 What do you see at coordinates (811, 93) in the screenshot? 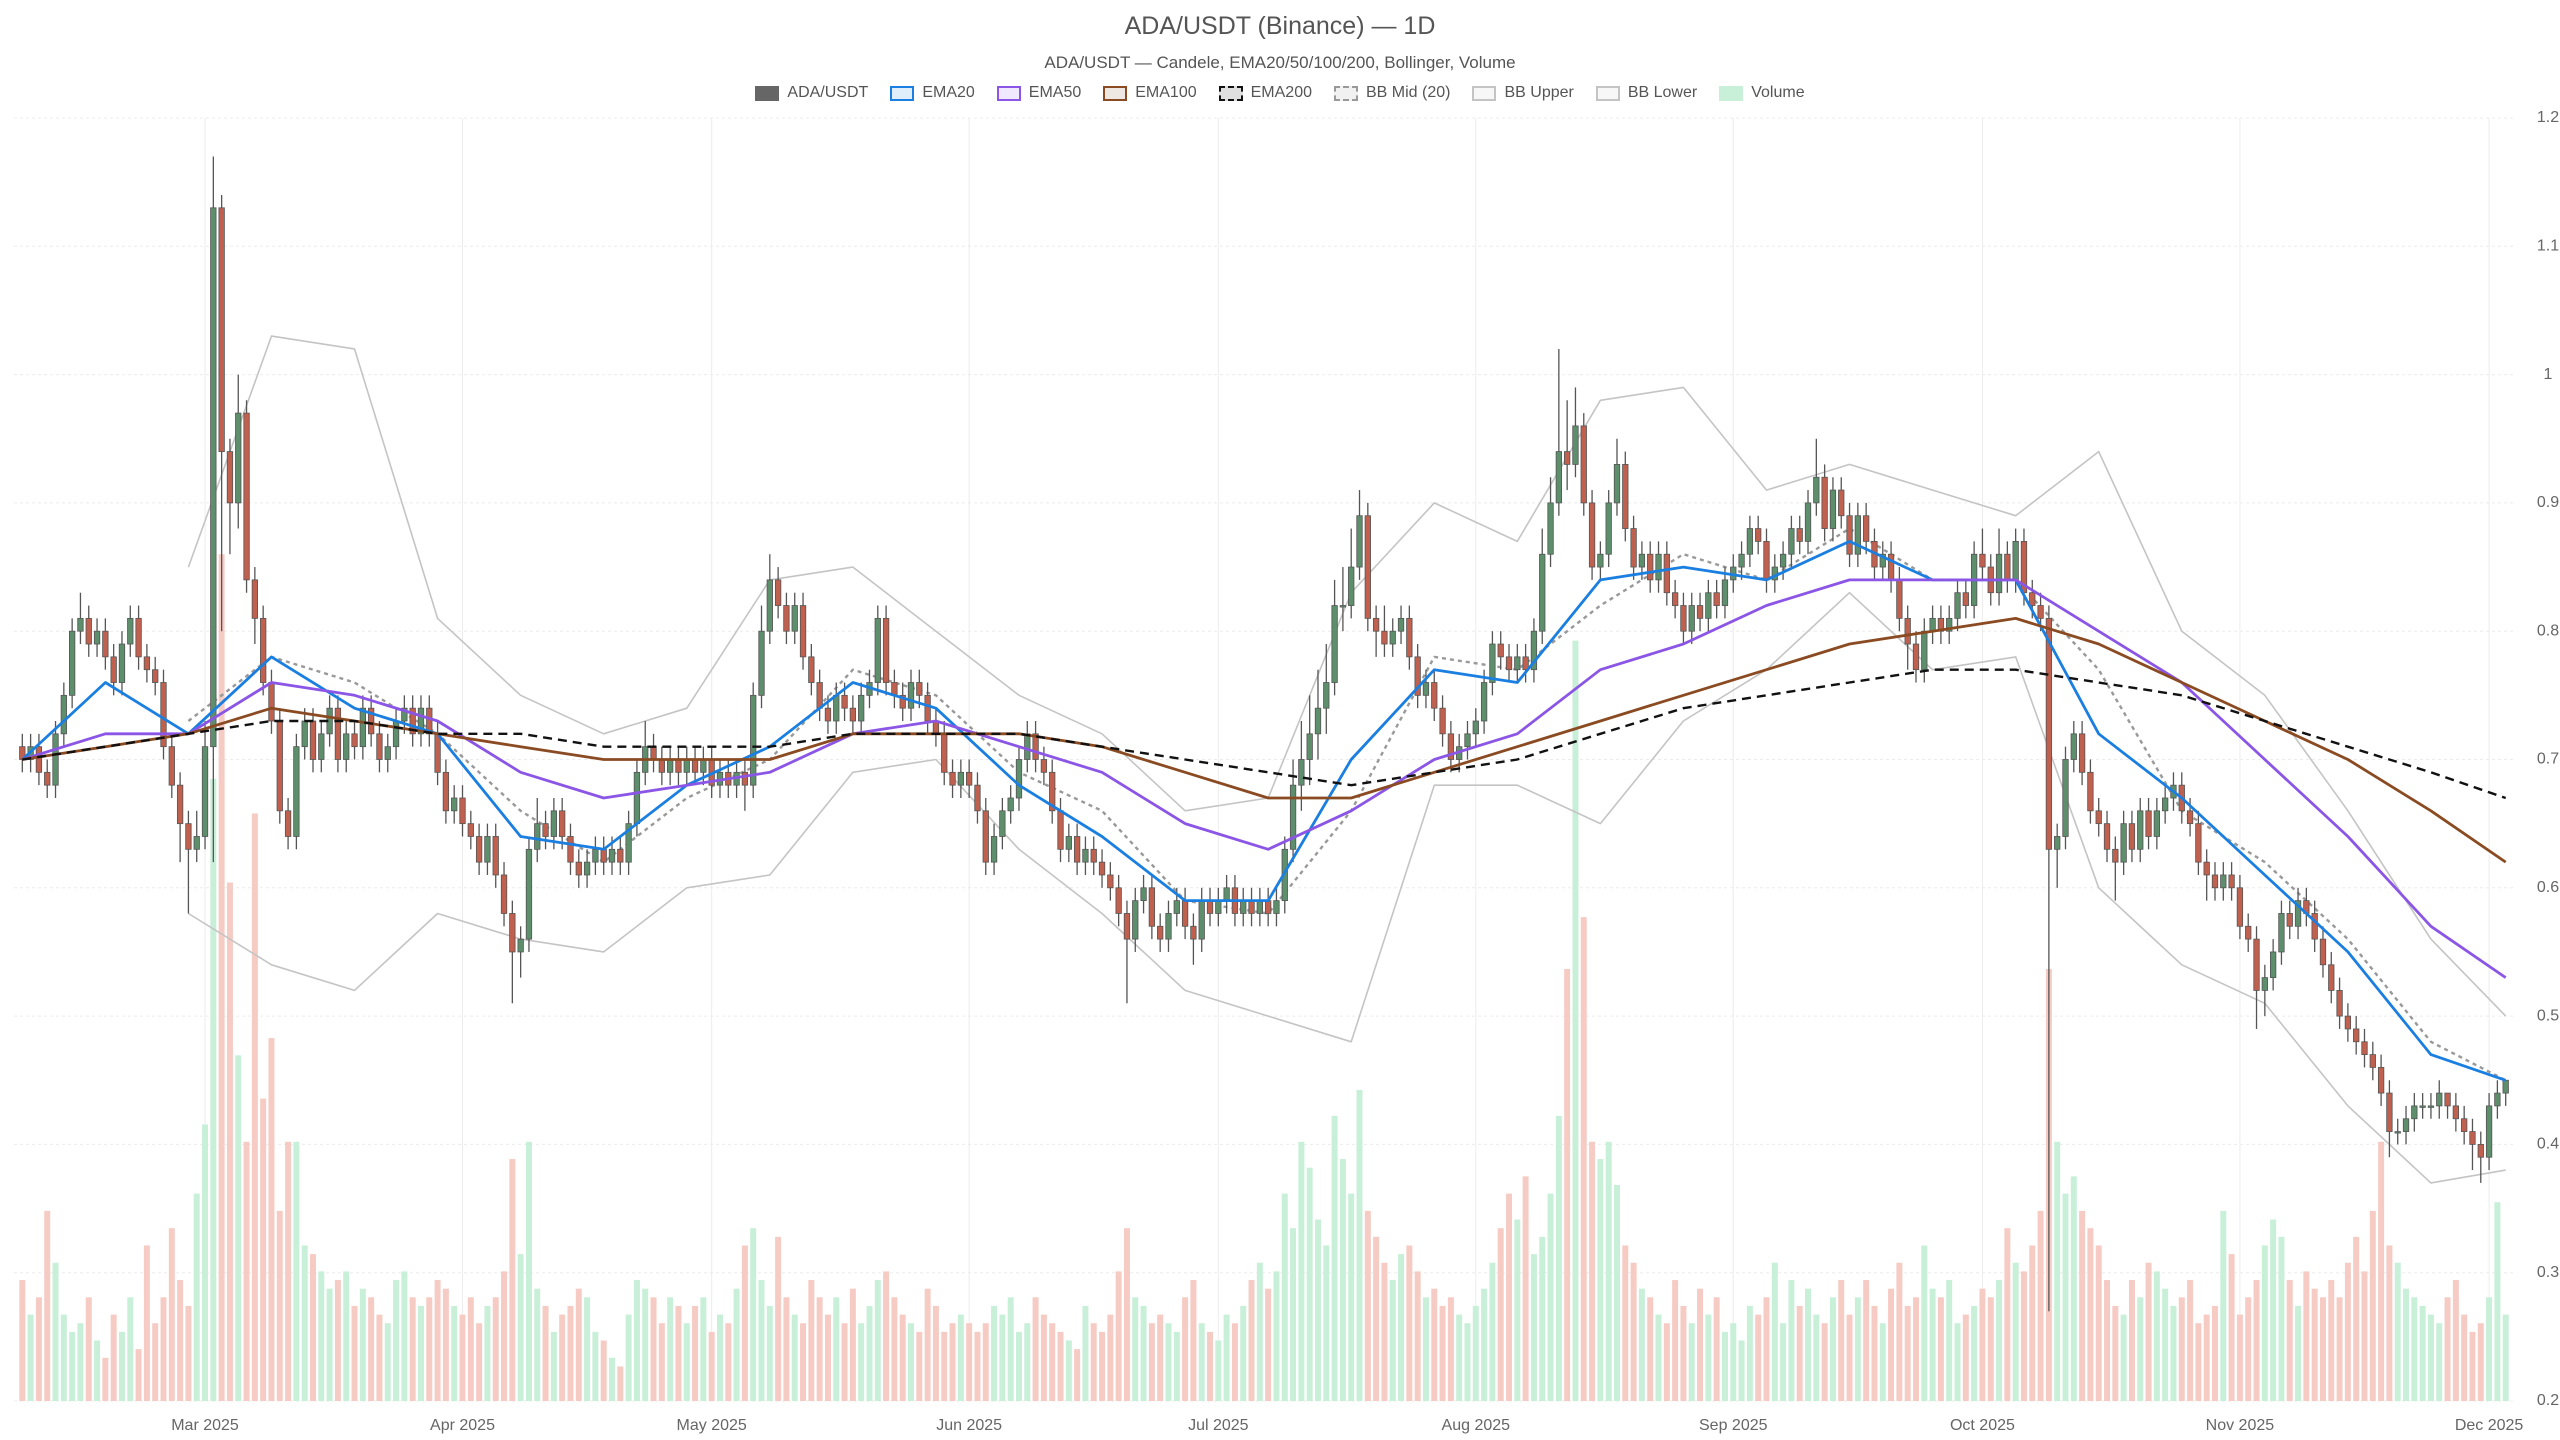
I see `legend-item: ADA/USDT` at bounding box center [811, 93].